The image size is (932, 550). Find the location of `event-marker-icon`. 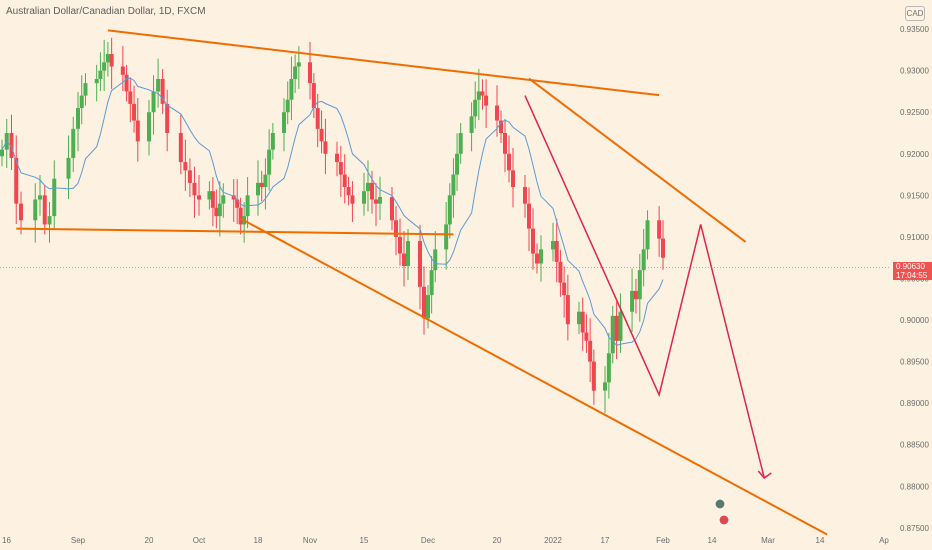

event-marker-icon is located at coordinates (720, 504).